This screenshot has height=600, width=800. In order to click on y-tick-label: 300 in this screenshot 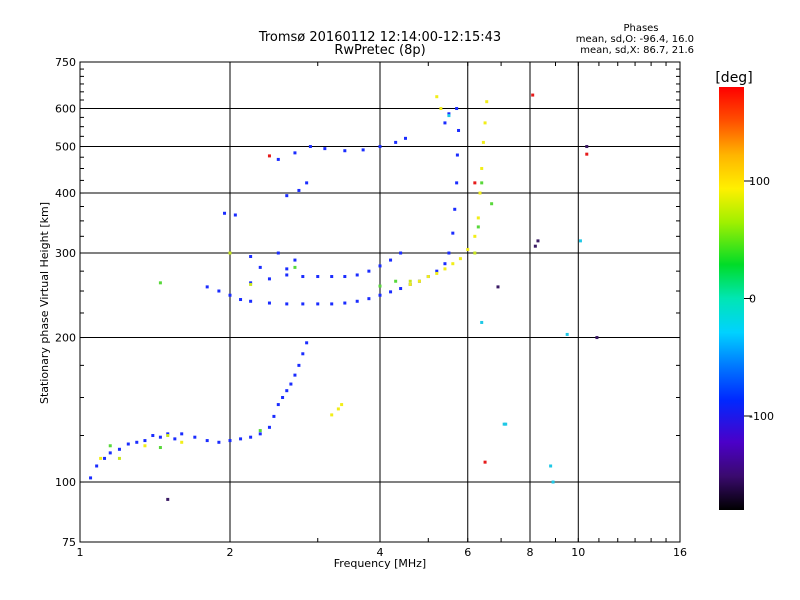, I will do `click(65, 253)`.